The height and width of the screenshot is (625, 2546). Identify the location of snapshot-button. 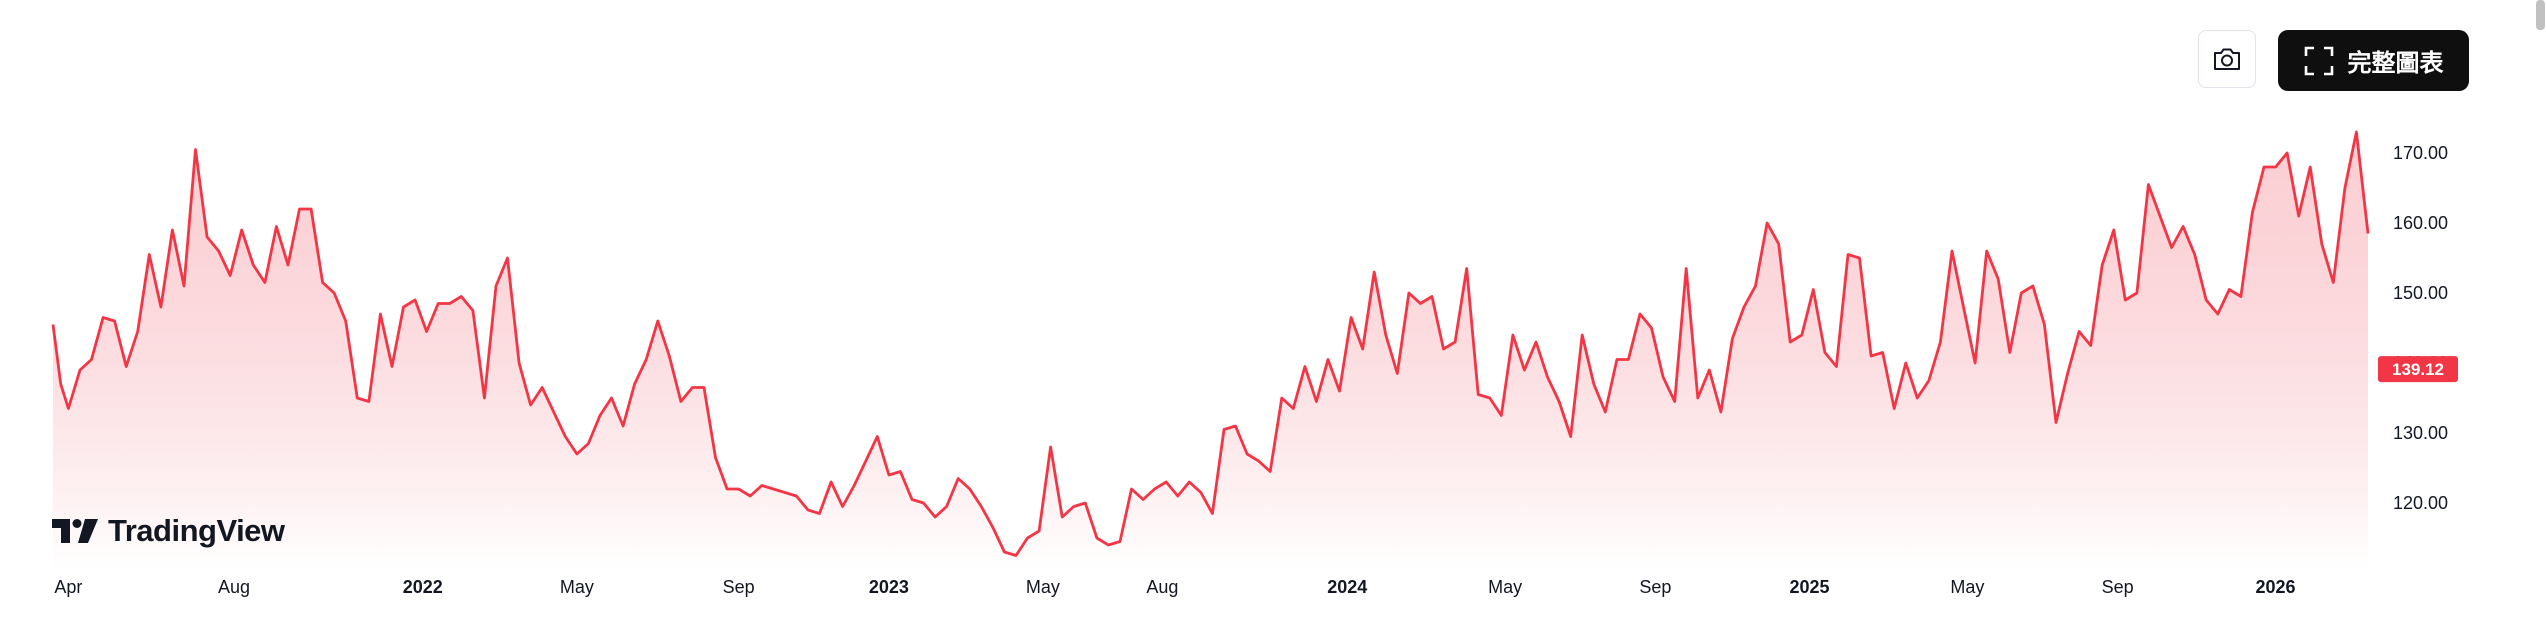
(2227, 59).